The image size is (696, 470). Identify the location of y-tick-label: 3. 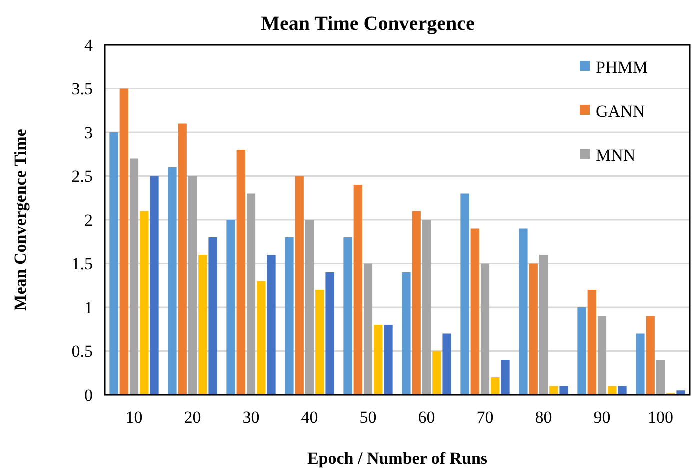
(88, 132).